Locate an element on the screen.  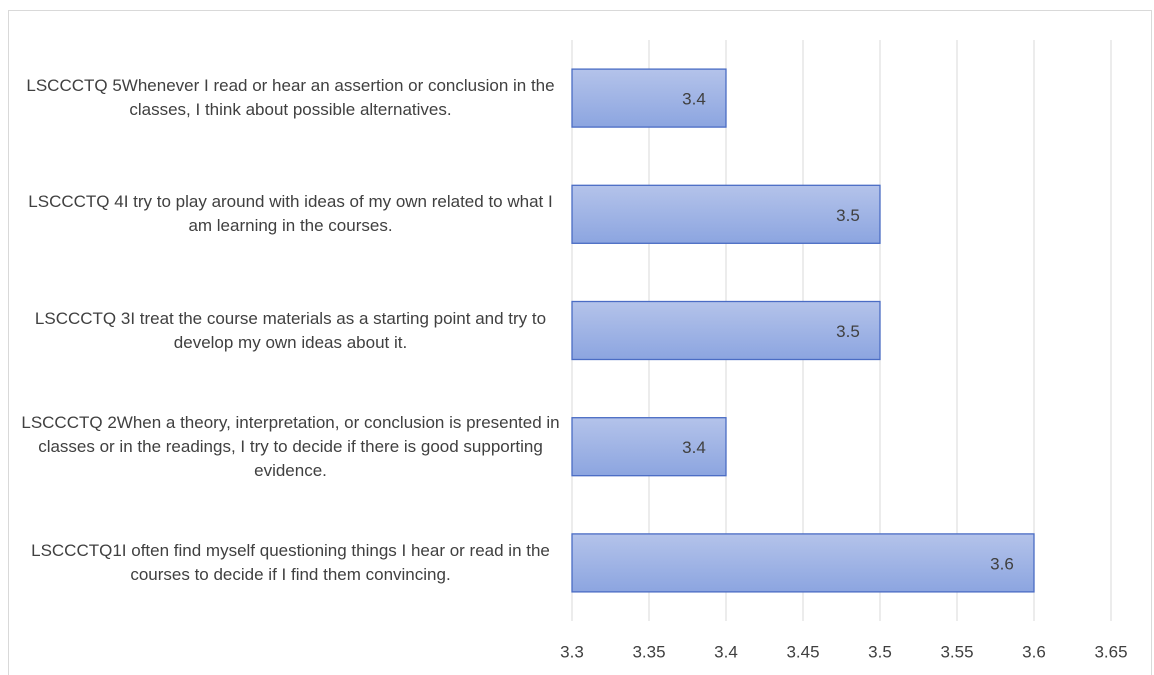
x-tick-label: 3.5 is located at coordinates (880, 651).